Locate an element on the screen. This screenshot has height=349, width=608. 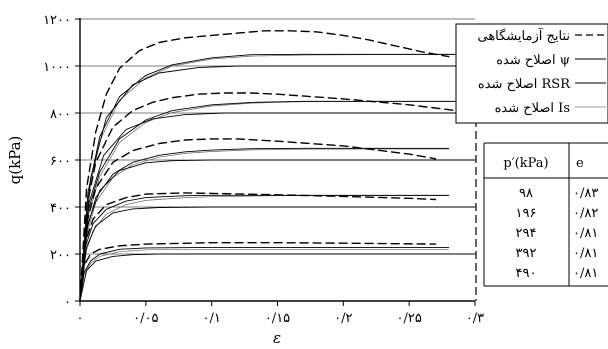
y-tick-label-5: ۱۰۰۰ is located at coordinates (57, 67).